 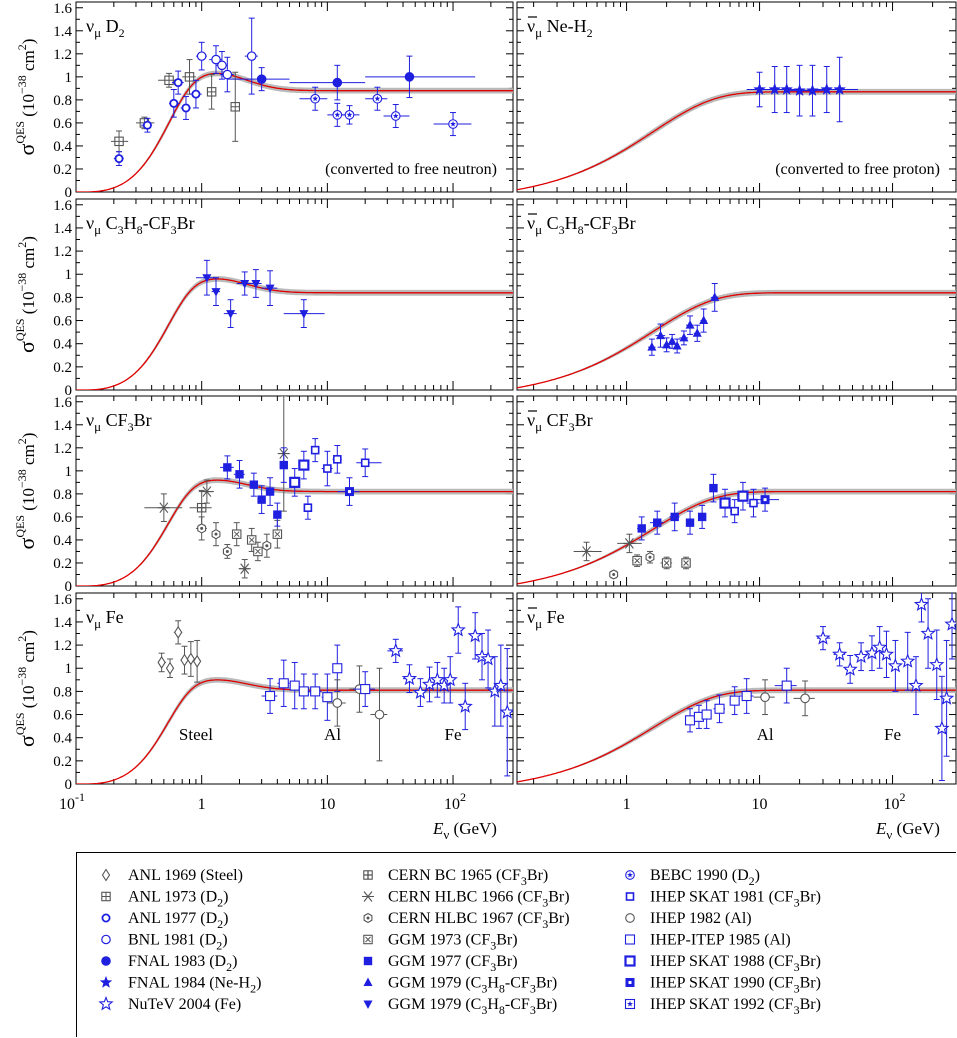 I want to click on marker-filled-star, so click(x=787, y=88).